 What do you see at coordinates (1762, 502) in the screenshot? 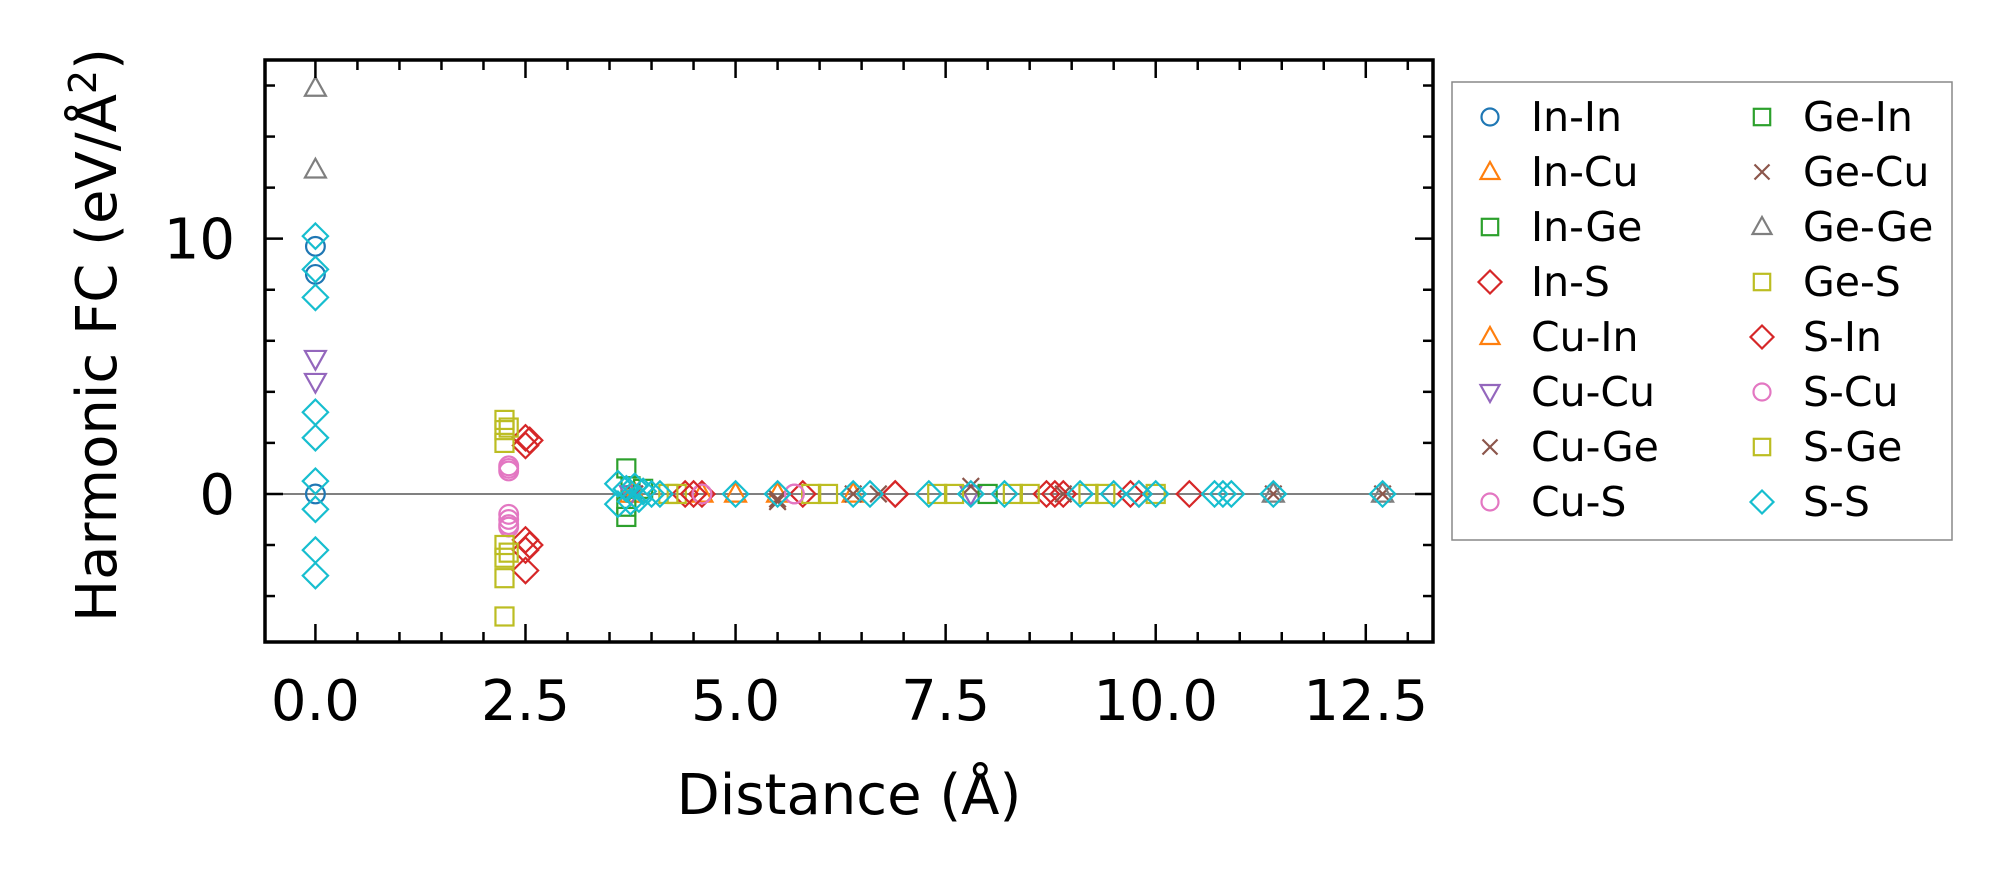
I see `legend-marker-s-s` at bounding box center [1762, 502].